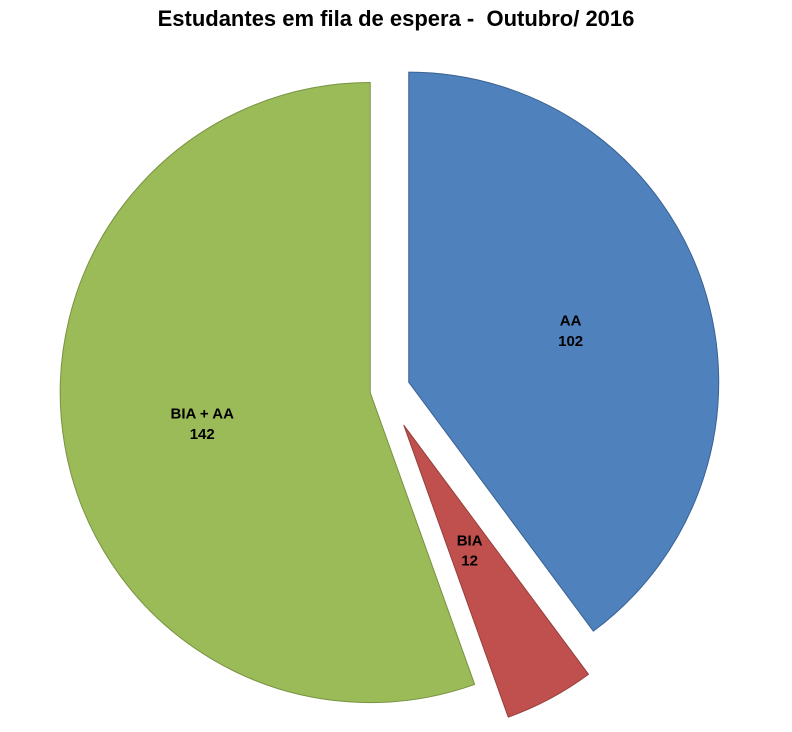 Image resolution: width=792 pixels, height=732 pixels. Describe the element at coordinates (570, 331) in the screenshot. I see `slice-label-aa: AA 102` at that location.